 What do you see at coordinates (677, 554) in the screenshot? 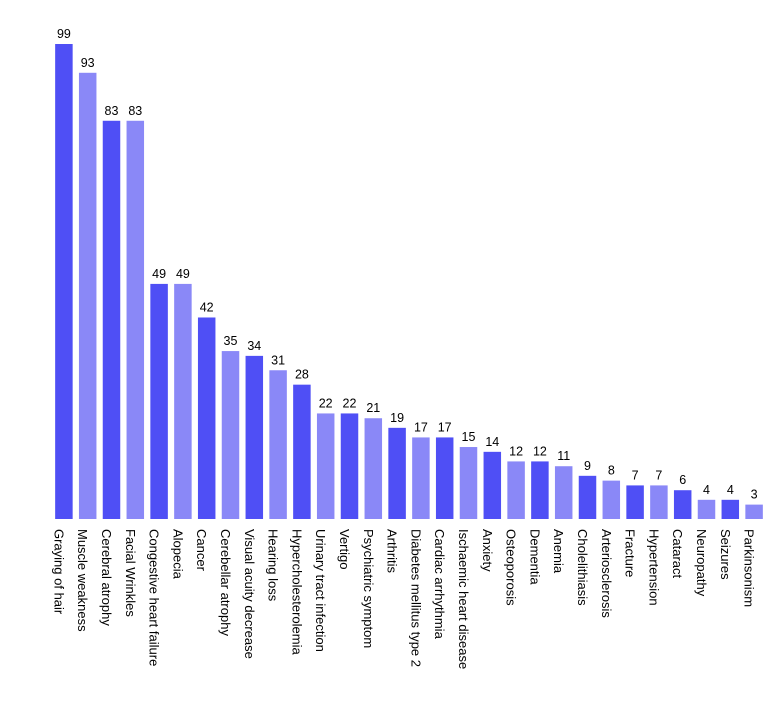
I see `category-label-26: Cataract` at bounding box center [677, 554].